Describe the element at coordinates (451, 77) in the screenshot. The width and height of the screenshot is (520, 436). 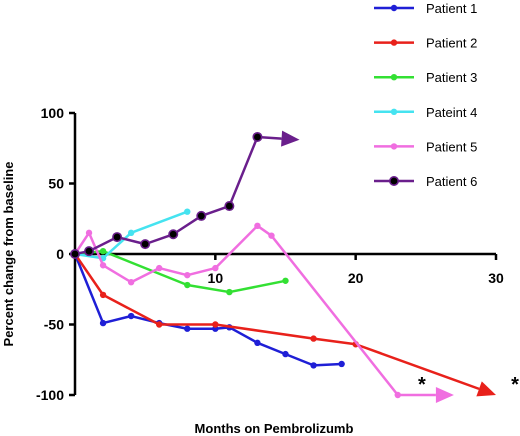
I see `legend-label: Patient 3` at that location.